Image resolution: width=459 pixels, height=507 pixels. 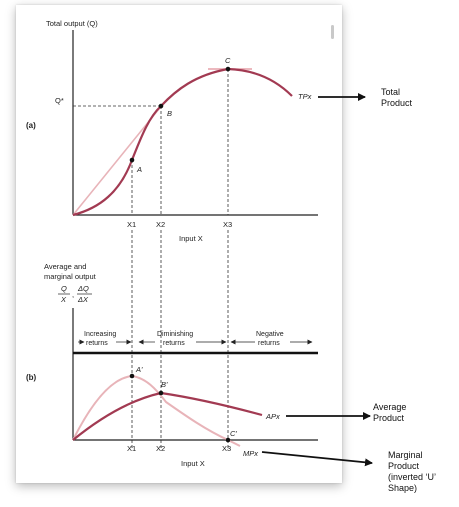 I want to click on frac-comma: ,, so click(x=73, y=294).